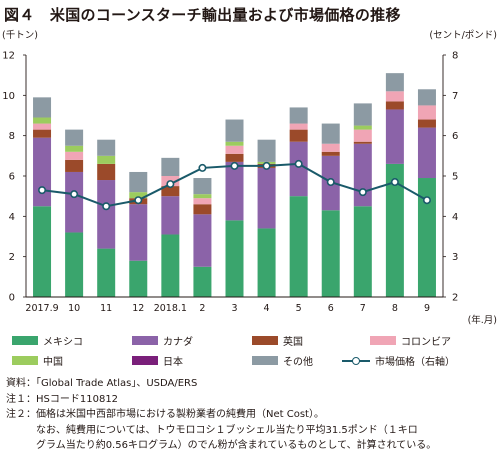 Image resolution: width=499 pixels, height=456 pixels. What do you see at coordinates (162, 340) in the screenshot?
I see `legend-item-canada: カナダ` at bounding box center [162, 340].